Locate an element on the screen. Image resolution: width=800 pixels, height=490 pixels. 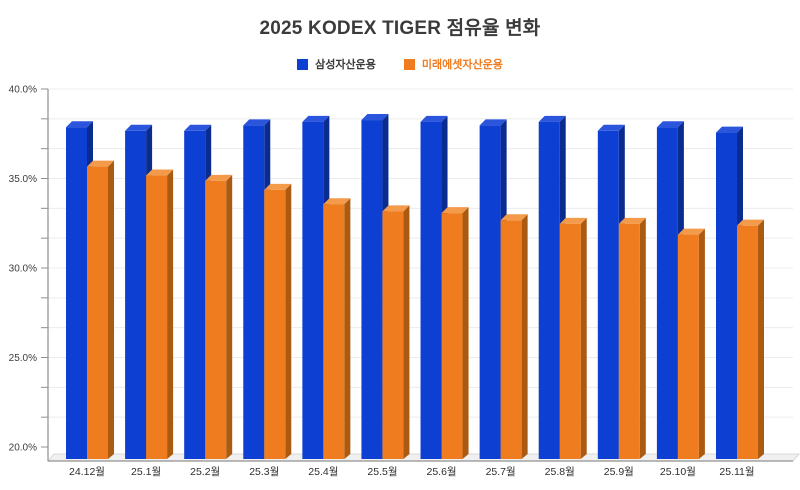
bar-삼성자산운용-25.1월 is located at coordinates (136, 295).